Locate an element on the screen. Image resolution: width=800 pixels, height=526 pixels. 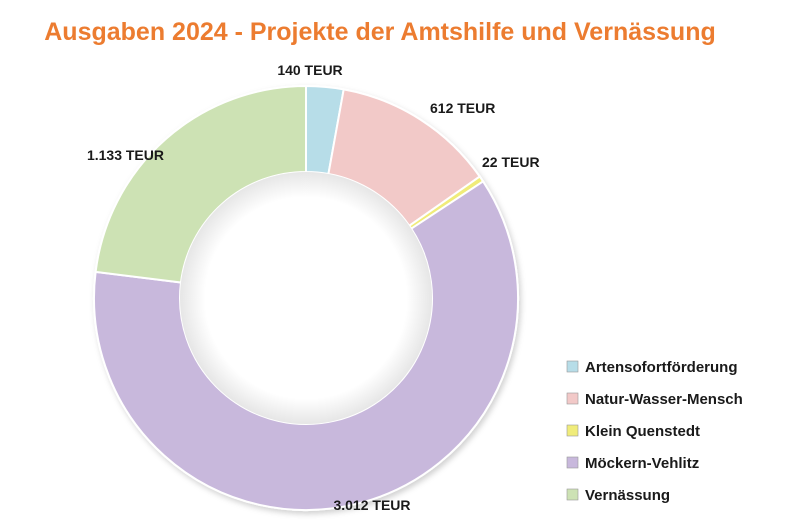
data-label-moeckern-vehlitz: 3.012 TEUR is located at coordinates (371, 505).